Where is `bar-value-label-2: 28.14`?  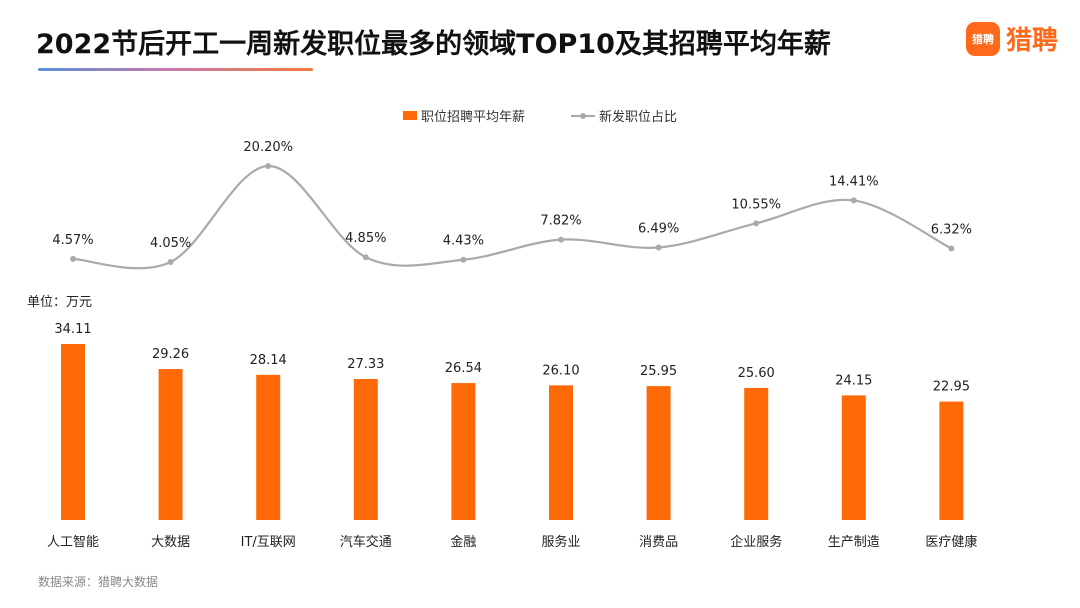 bar-value-label-2: 28.14 is located at coordinates (268, 360).